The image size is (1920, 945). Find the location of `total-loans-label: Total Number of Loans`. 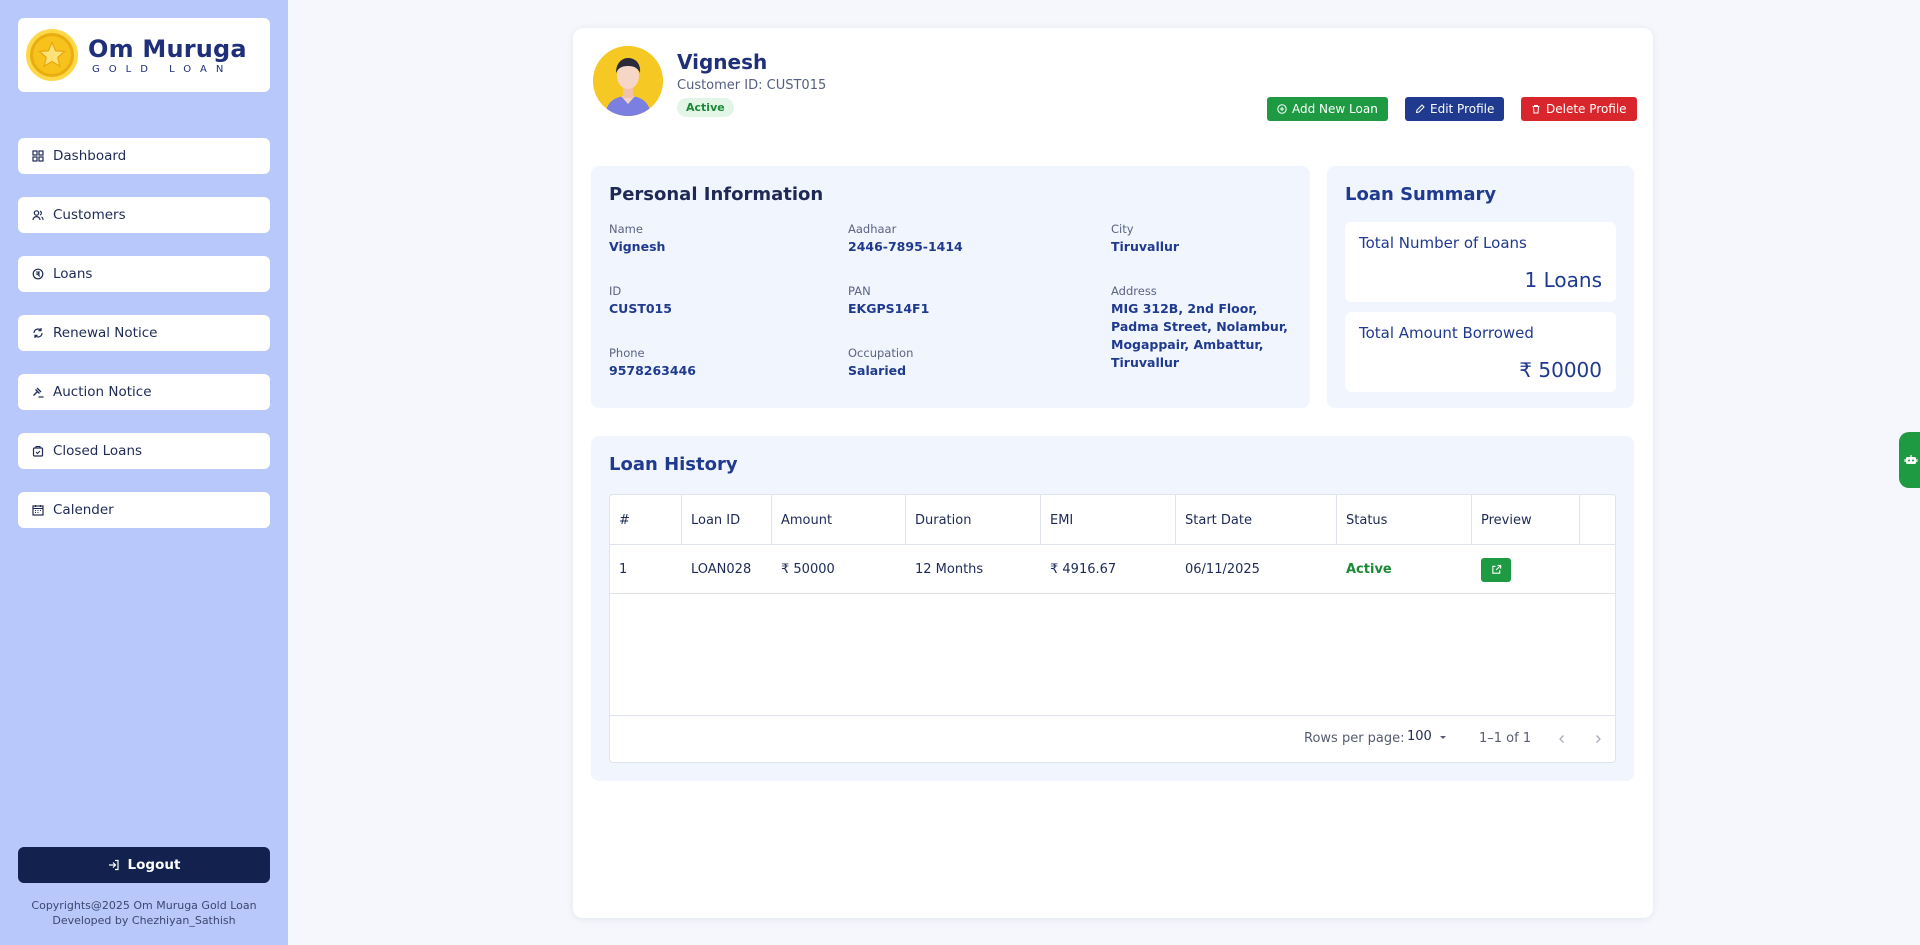

total-loans-label: Total Number of Loans is located at coordinates (1443, 243).